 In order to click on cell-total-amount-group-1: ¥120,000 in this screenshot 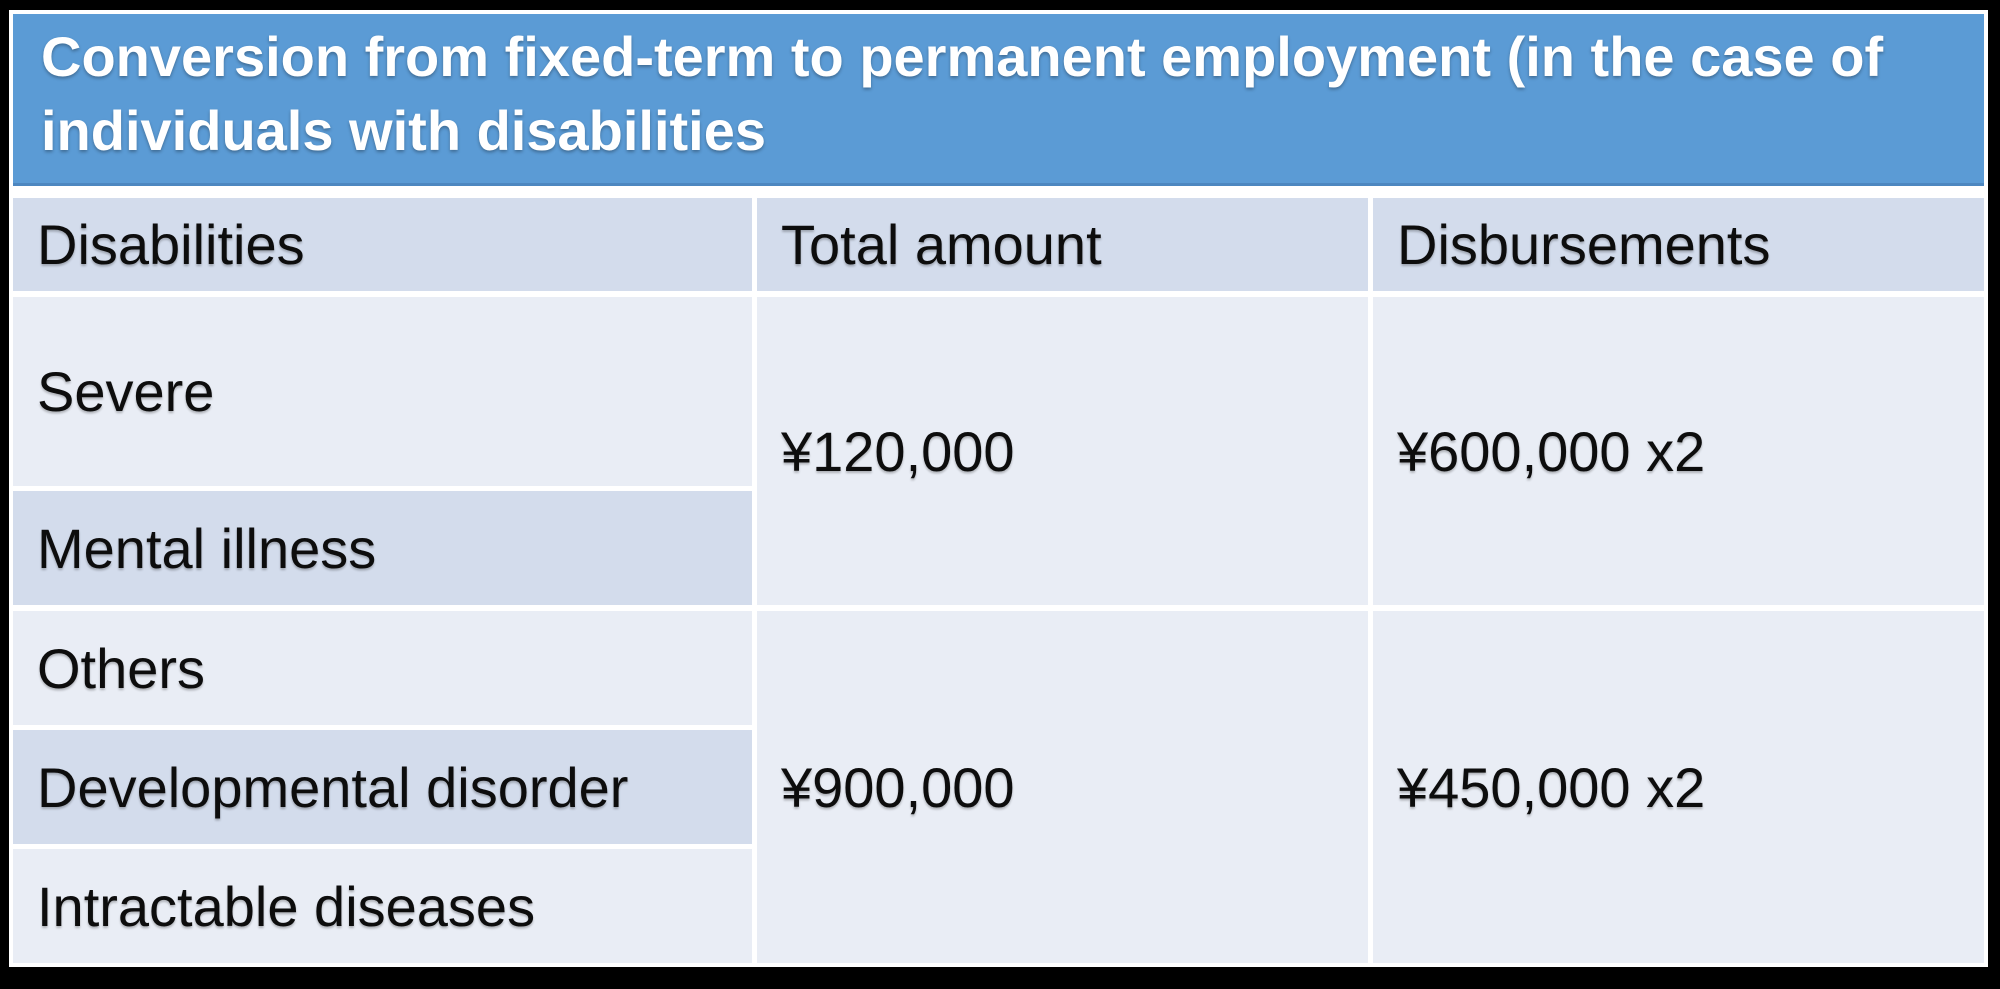, I will do `click(1062, 451)`.